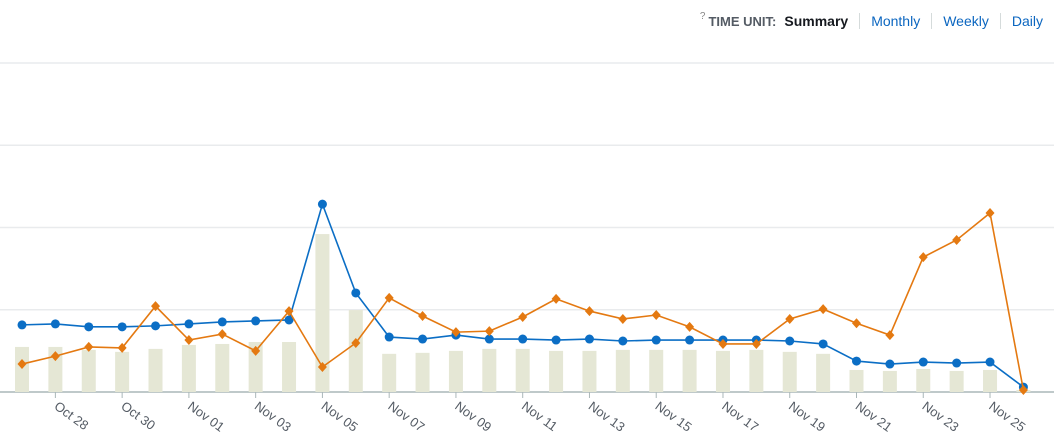  Describe the element at coordinates (1026, 21) in the screenshot. I see `time-unit-option: Daily` at that location.